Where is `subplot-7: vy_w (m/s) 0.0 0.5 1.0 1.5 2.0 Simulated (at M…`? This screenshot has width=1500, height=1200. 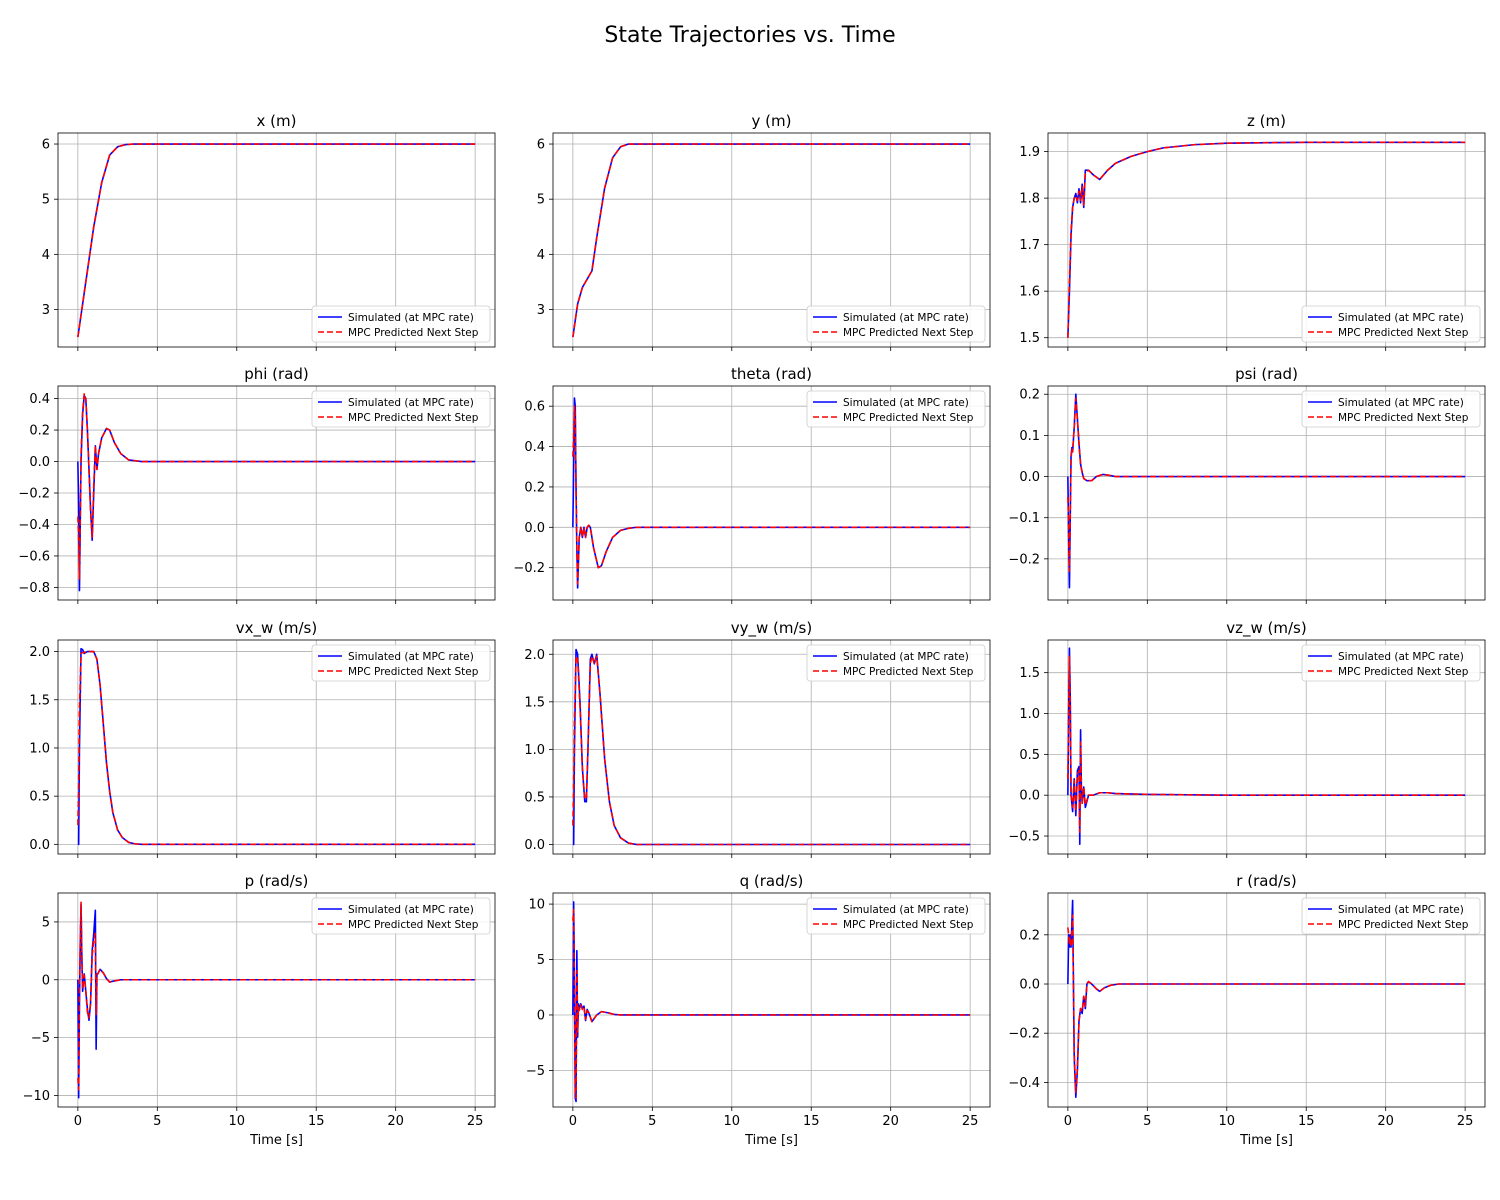
subplot-7: vy_w (m/s) 0.0 0.5 1.0 1.5 2.0 Simulated (at M… is located at coordinates (757, 738).